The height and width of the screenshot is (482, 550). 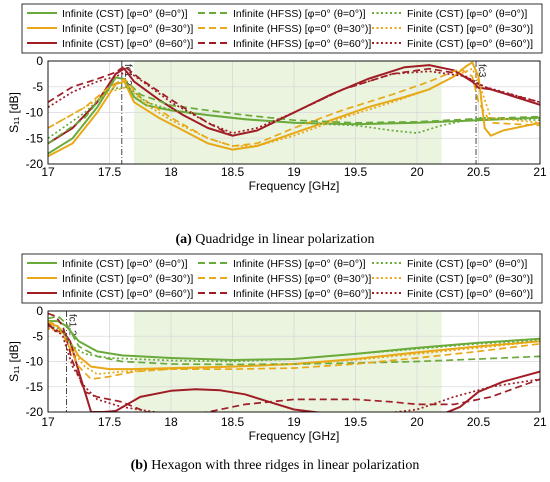 What do you see at coordinates (285, 239) in the screenshot?
I see `caption-a-text: Quadridge in linear polarization` at bounding box center [285, 239].